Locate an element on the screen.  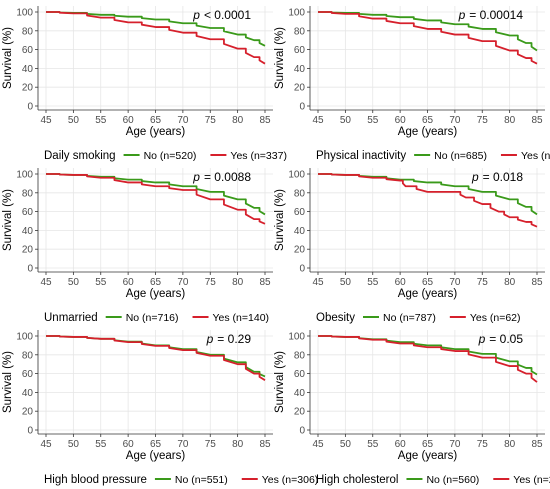
legend-label-no: No (n=520) is located at coordinates (170, 156).